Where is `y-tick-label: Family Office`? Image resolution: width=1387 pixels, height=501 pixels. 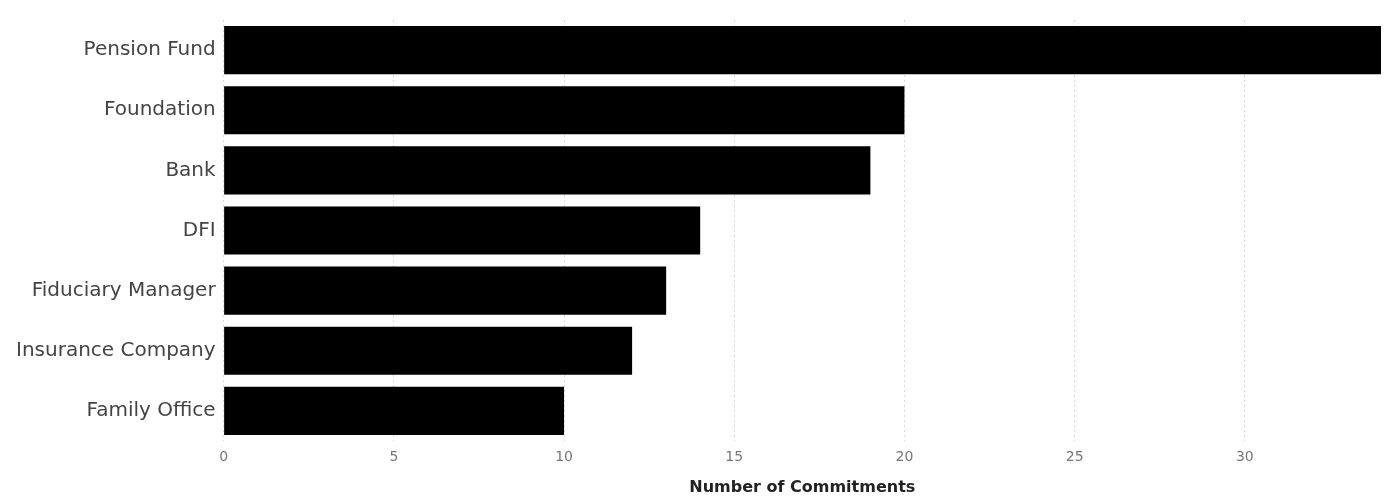
y-tick-label: Family Office is located at coordinates (151, 409).